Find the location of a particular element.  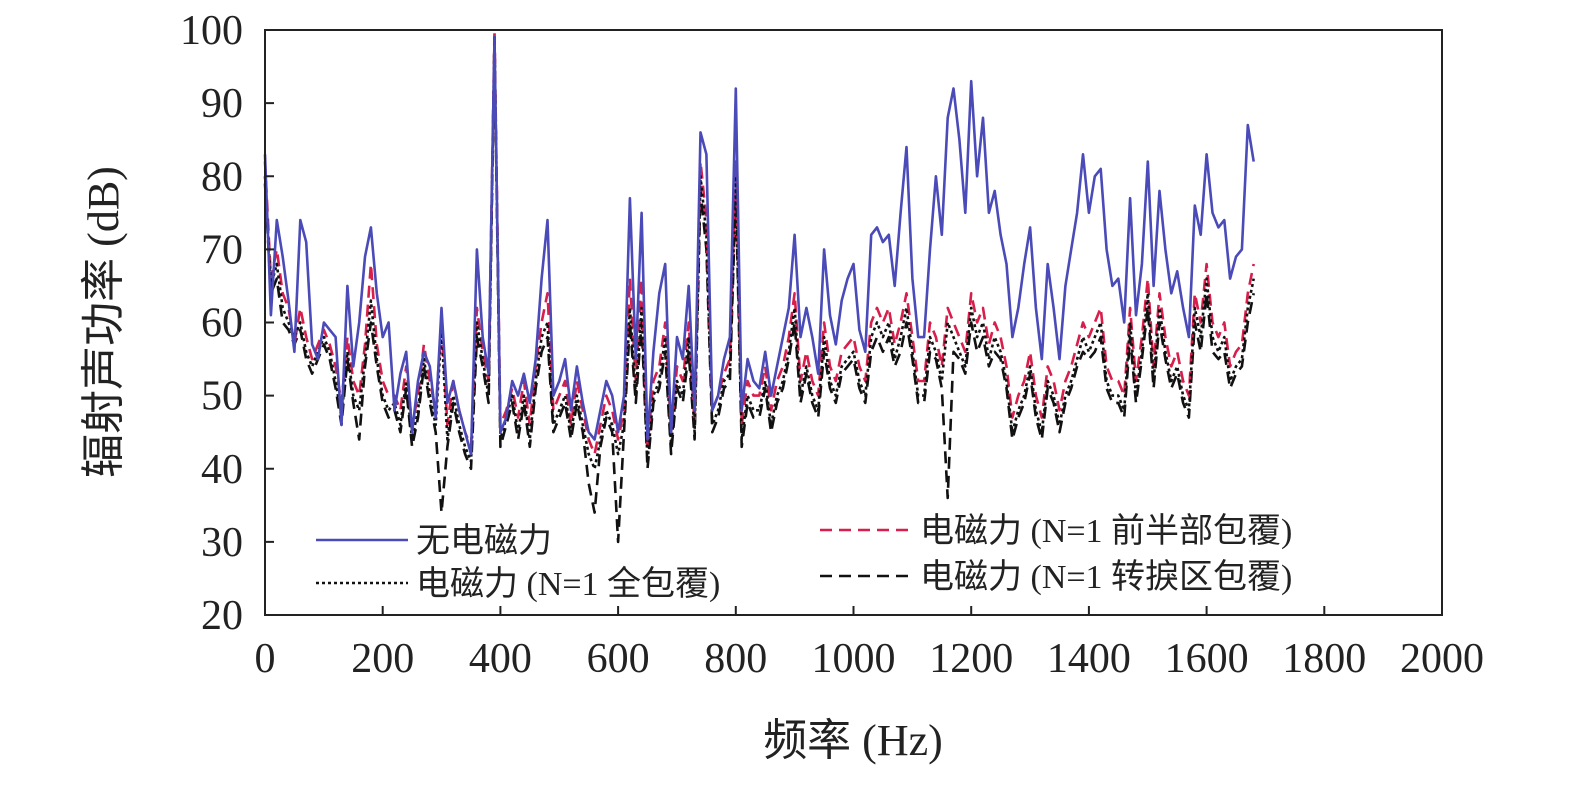

y-tick-label: 30 is located at coordinates (222, 543).